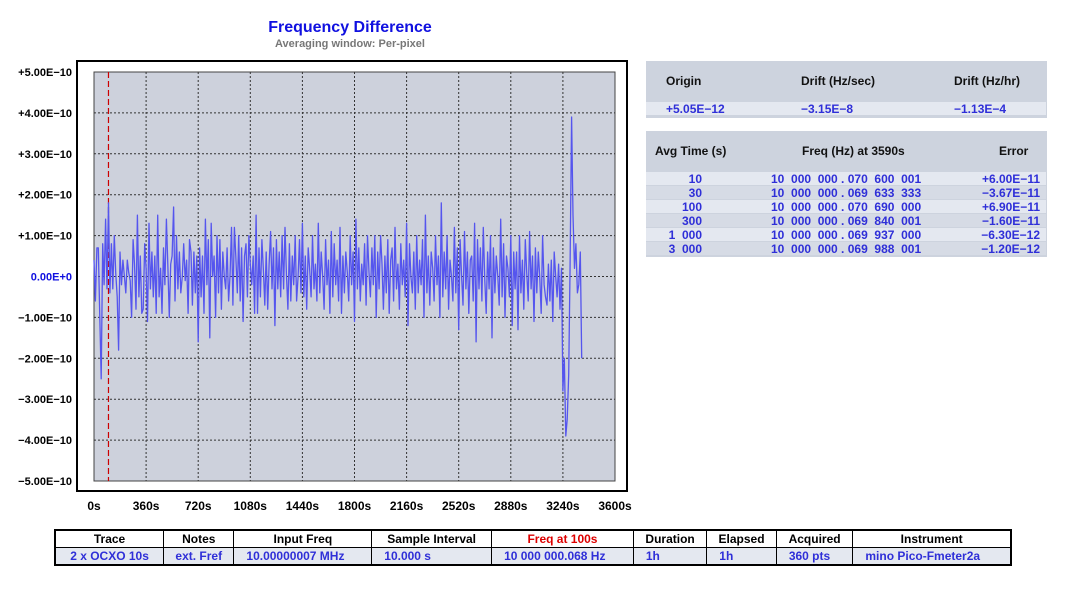 This screenshot has height=602, width=1065. What do you see at coordinates (1010, 207) in the screenshot?
I see `avg-error-value: +6.90E−11` at bounding box center [1010, 207].